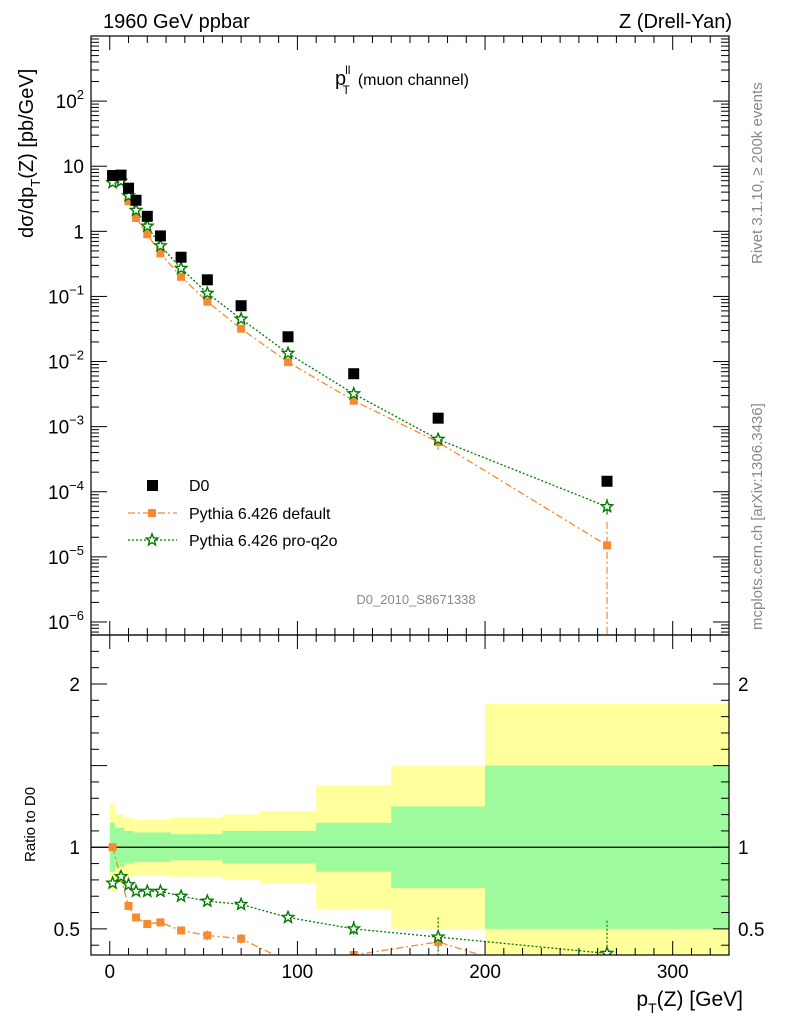  What do you see at coordinates (152, 539) in the screenshot?
I see `legend-marker-proq2o` at bounding box center [152, 539].